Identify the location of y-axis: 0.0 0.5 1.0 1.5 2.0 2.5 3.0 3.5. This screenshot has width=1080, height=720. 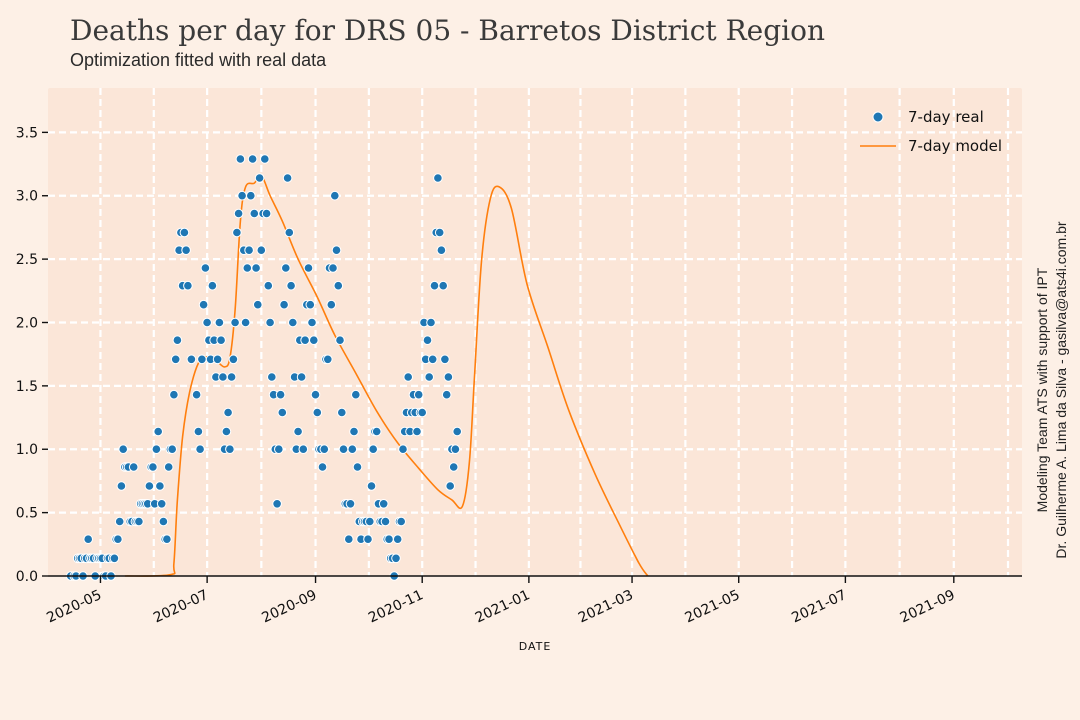
(32, 355).